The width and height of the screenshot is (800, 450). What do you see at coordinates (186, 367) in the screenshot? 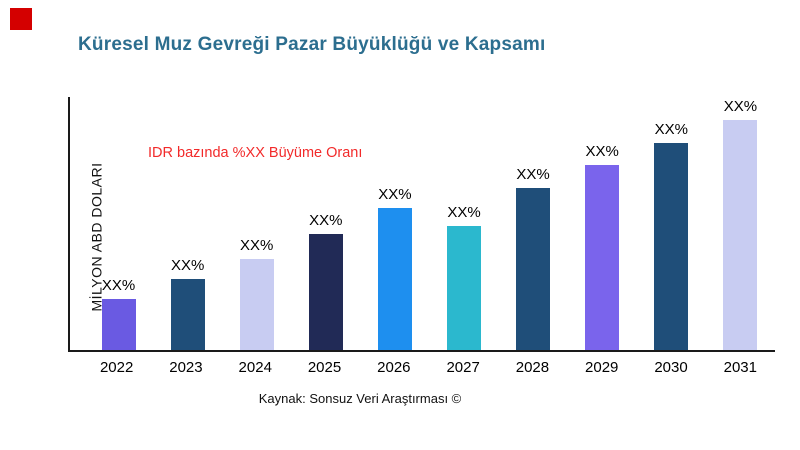
I see `x-tick-2023: 2023` at bounding box center [186, 367].